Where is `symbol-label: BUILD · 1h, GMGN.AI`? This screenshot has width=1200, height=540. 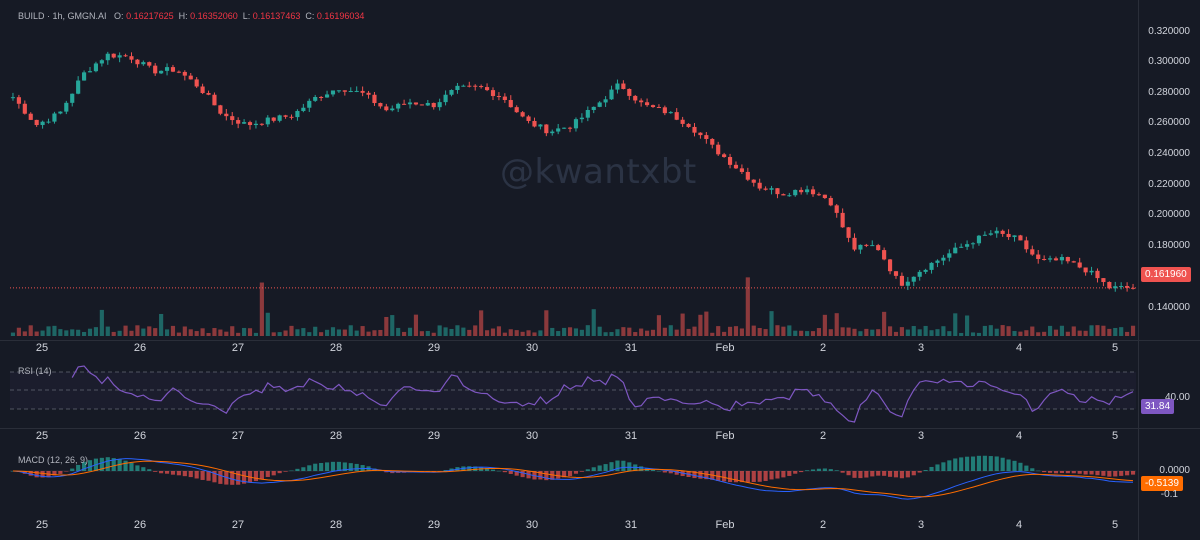 symbol-label: BUILD · 1h, GMGN.AI is located at coordinates (62, 16).